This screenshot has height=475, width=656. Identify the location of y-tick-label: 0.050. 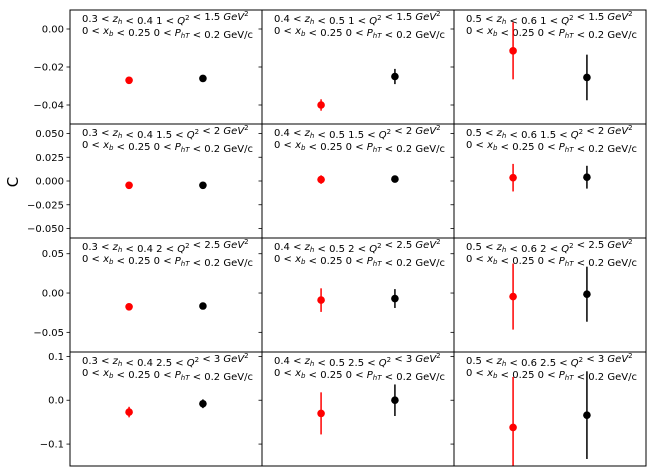
(49, 134).